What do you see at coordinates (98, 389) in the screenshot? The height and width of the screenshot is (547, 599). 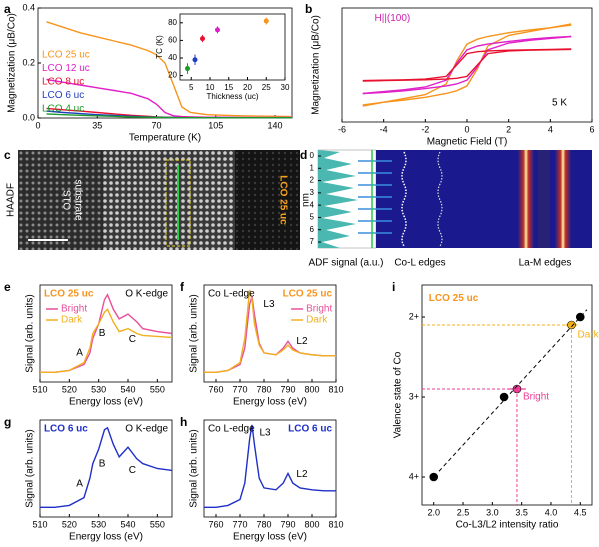 I see `x-tick-label: 530` at bounding box center [98, 389].